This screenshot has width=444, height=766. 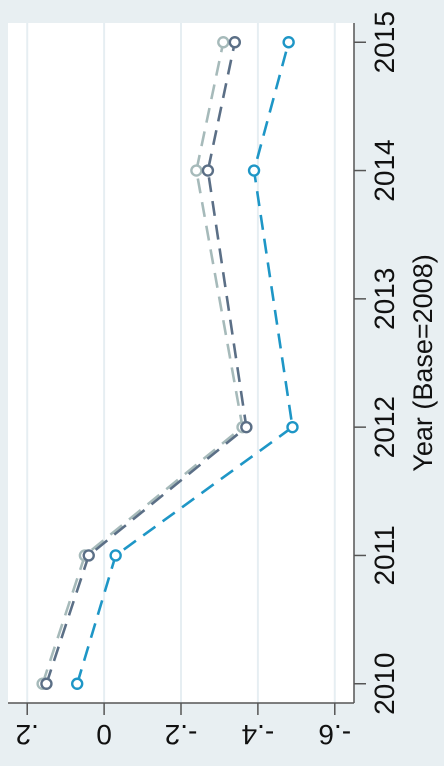 What do you see at coordinates (384, 170) in the screenshot?
I see `y-tick-label: 2014` at bounding box center [384, 170].